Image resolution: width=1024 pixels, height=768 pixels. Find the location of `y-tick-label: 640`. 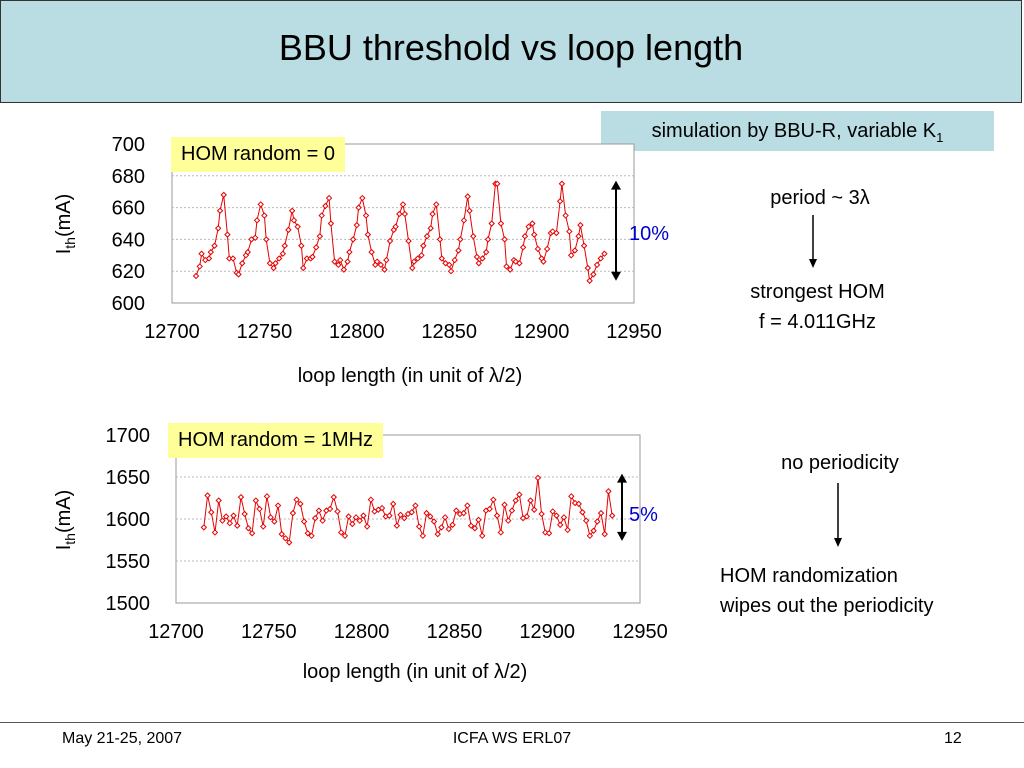

y-tick-label: 640 is located at coordinates (128, 240).